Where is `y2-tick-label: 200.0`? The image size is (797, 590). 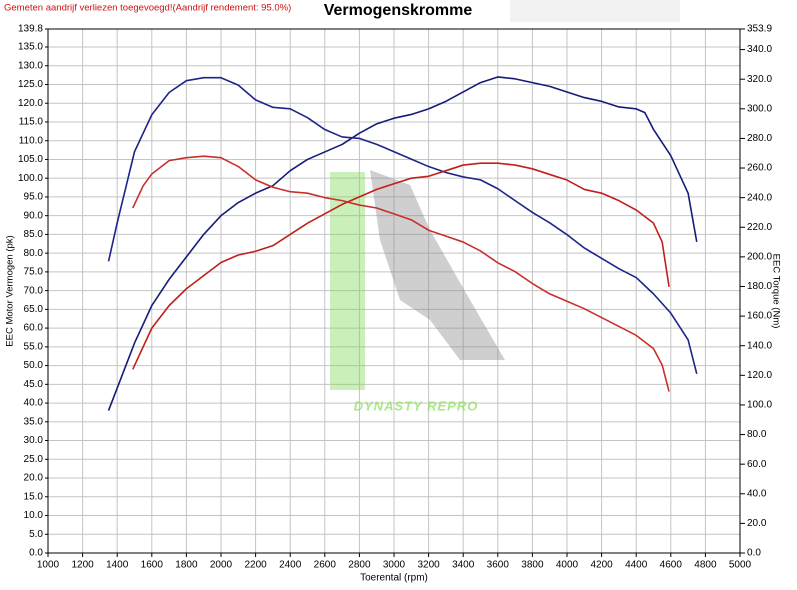 y2-tick-label: 200.0 is located at coordinates (759, 257).